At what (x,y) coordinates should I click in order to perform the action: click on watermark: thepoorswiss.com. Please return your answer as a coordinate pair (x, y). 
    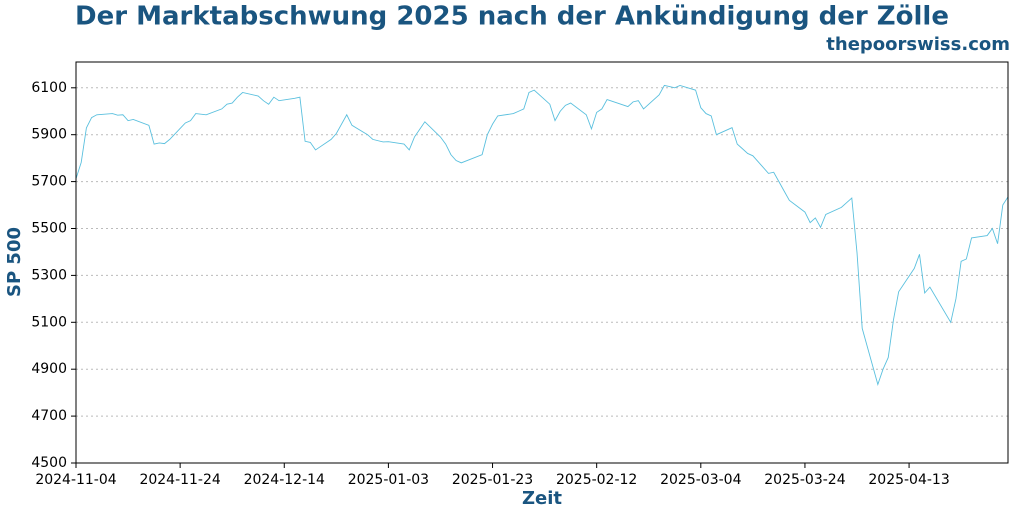
    Looking at the image, I should click on (918, 44).